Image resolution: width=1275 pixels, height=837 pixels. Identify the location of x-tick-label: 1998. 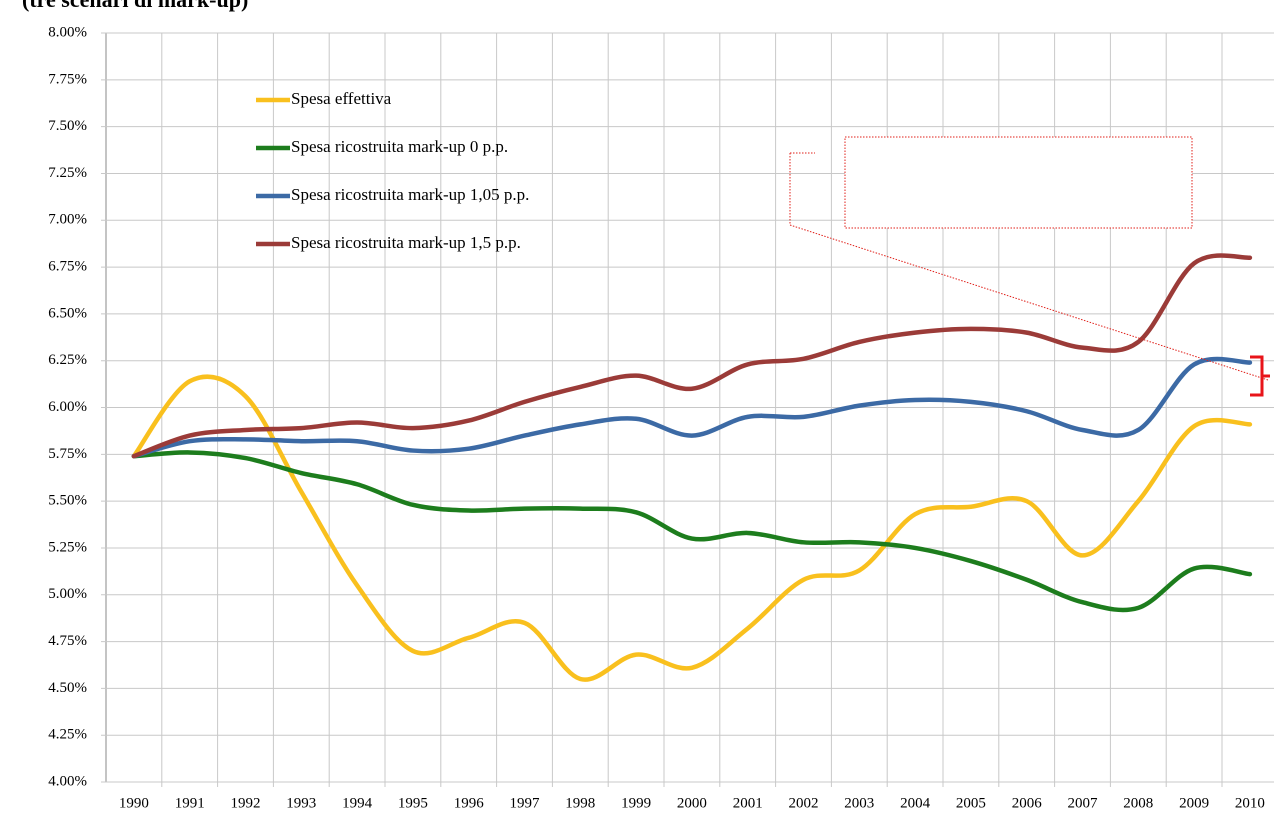
(580, 803).